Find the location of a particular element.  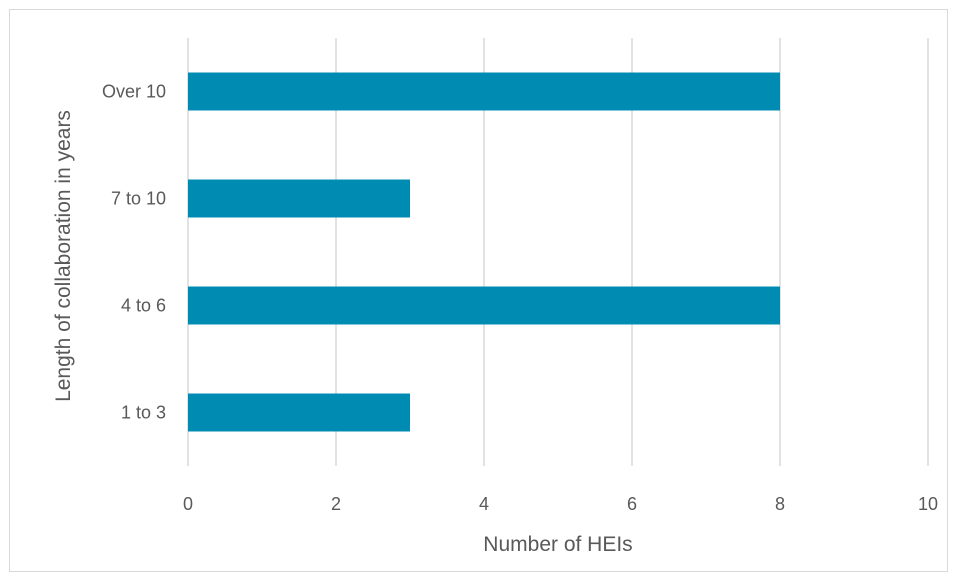

x-tick-label: 6 is located at coordinates (632, 504).